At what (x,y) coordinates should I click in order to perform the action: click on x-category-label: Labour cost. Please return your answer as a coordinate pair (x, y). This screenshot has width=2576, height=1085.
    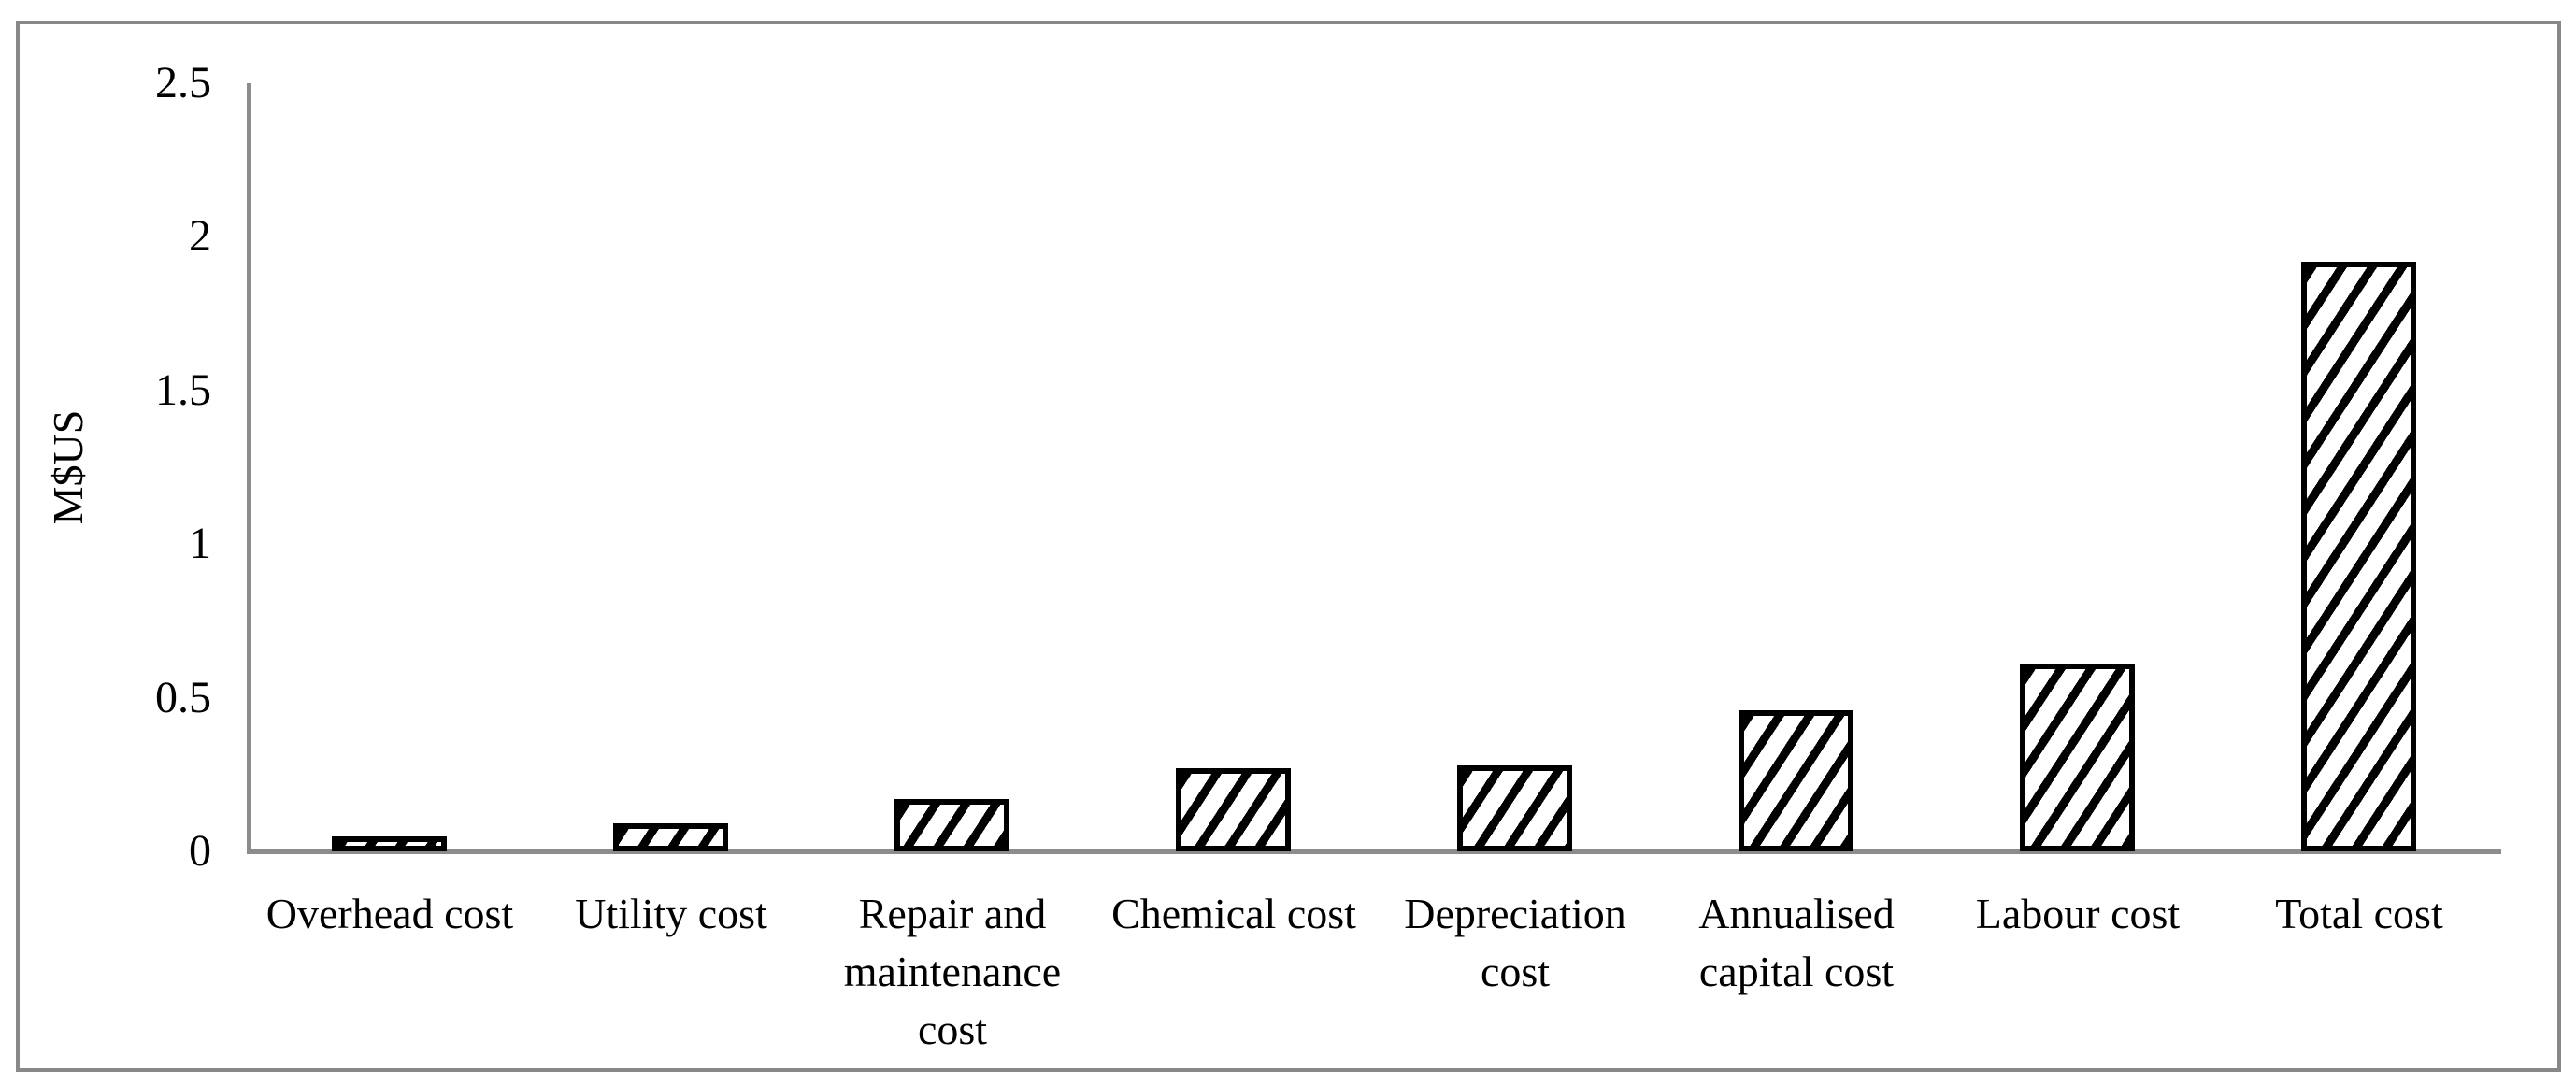
    Looking at the image, I should click on (2078, 914).